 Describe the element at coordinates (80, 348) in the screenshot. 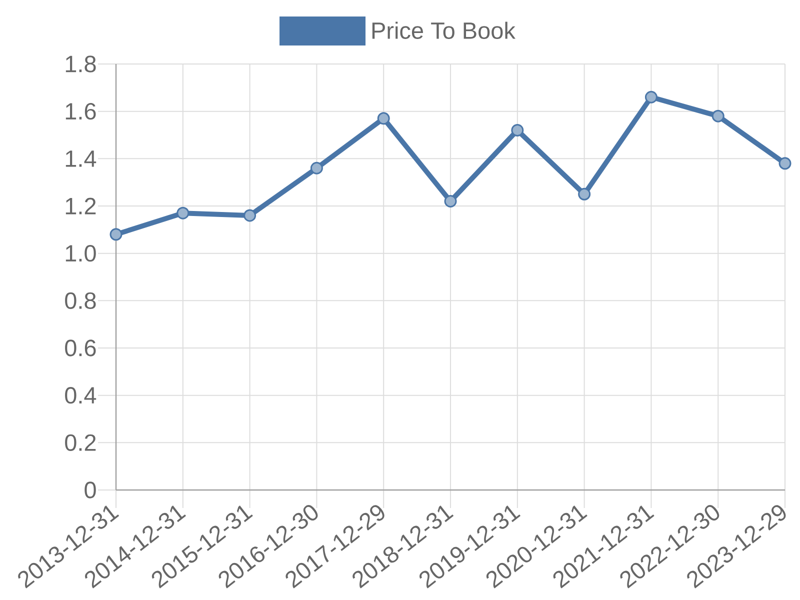

I see `y-tick-label: 0.6` at that location.